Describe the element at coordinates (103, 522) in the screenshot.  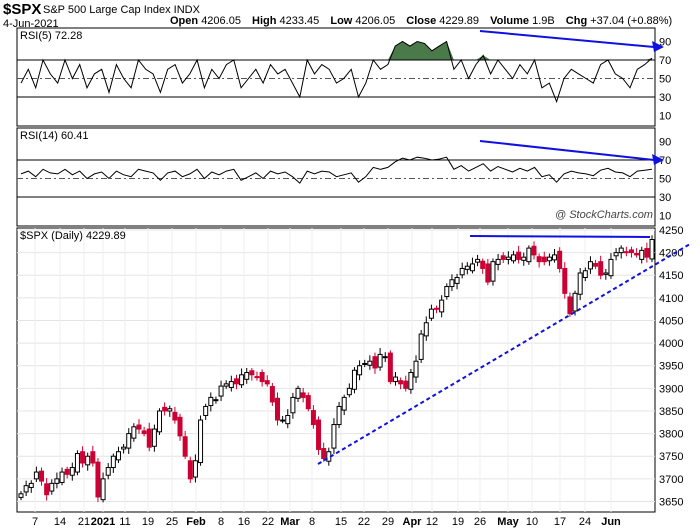
I see `x-tick-label: 2021` at that location.